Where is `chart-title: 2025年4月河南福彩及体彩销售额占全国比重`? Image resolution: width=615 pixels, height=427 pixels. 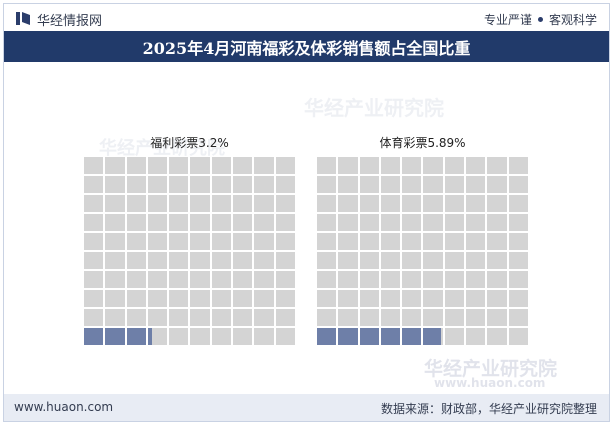 chart-title: 2025年4月河南福彩及体彩销售额占全国比重 is located at coordinates (306, 46).